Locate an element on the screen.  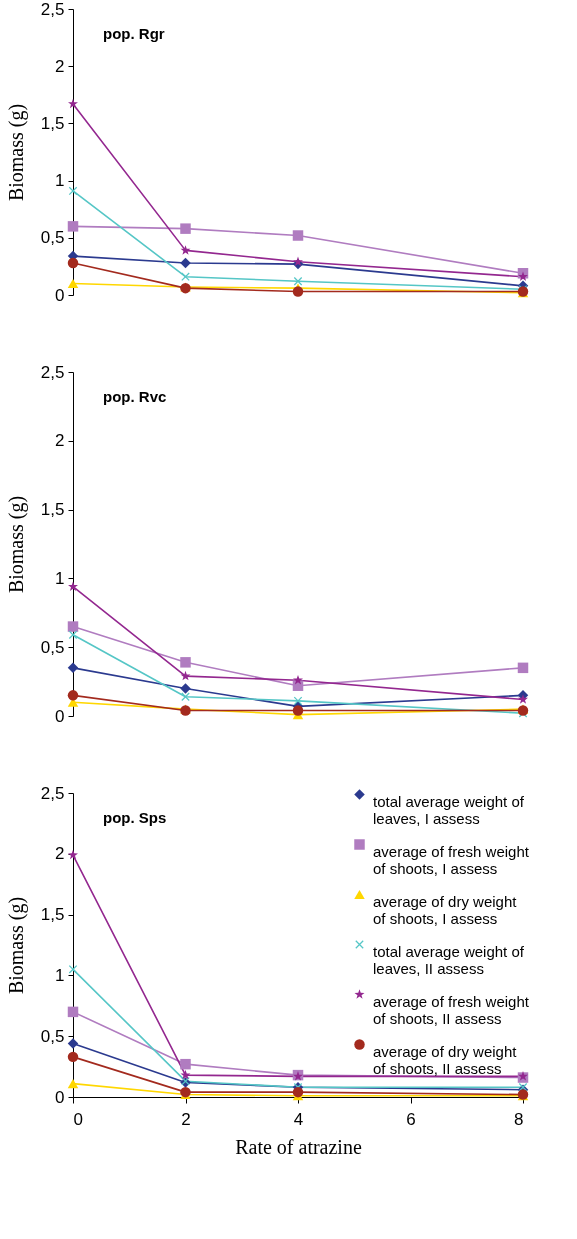
legend-label: average of fresh weight of shoots, I assess is located at coordinates (451, 859).